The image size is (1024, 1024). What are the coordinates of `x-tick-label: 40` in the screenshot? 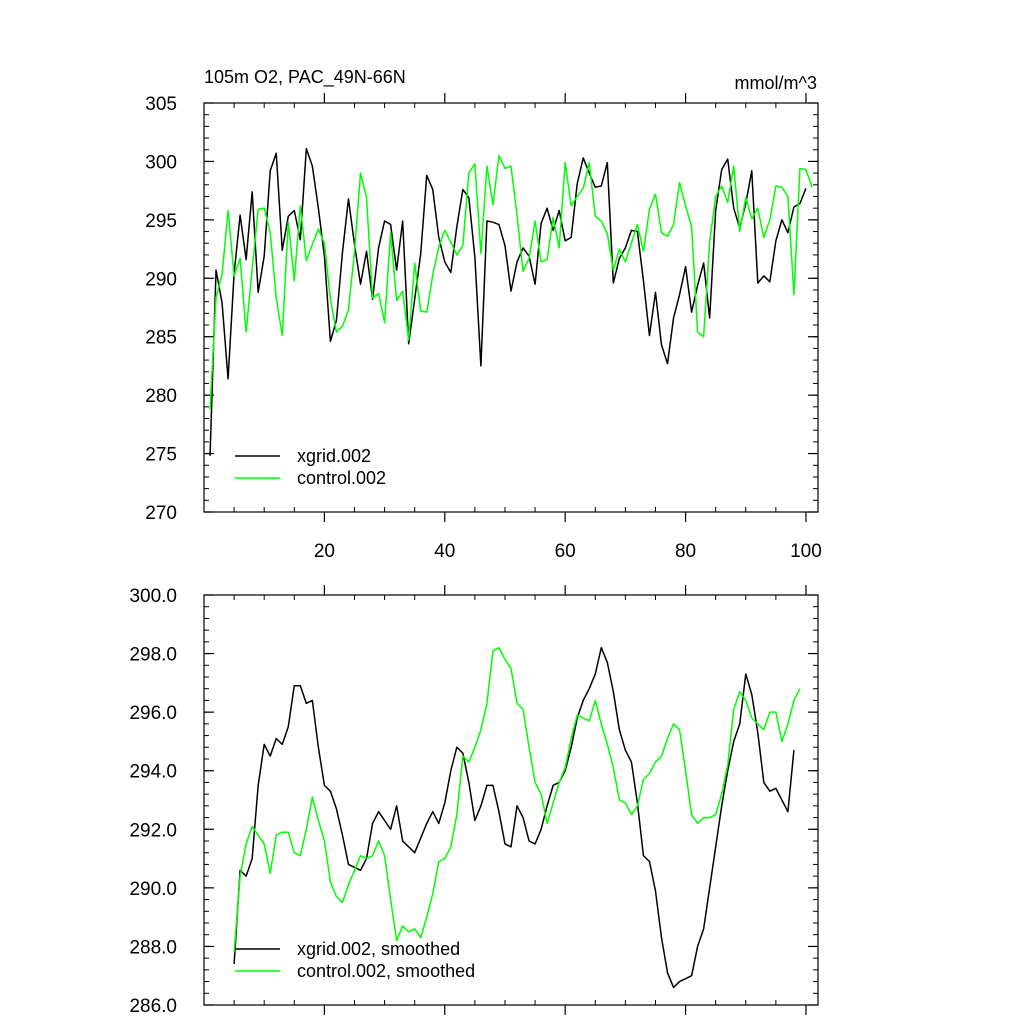 It's located at (444, 551).